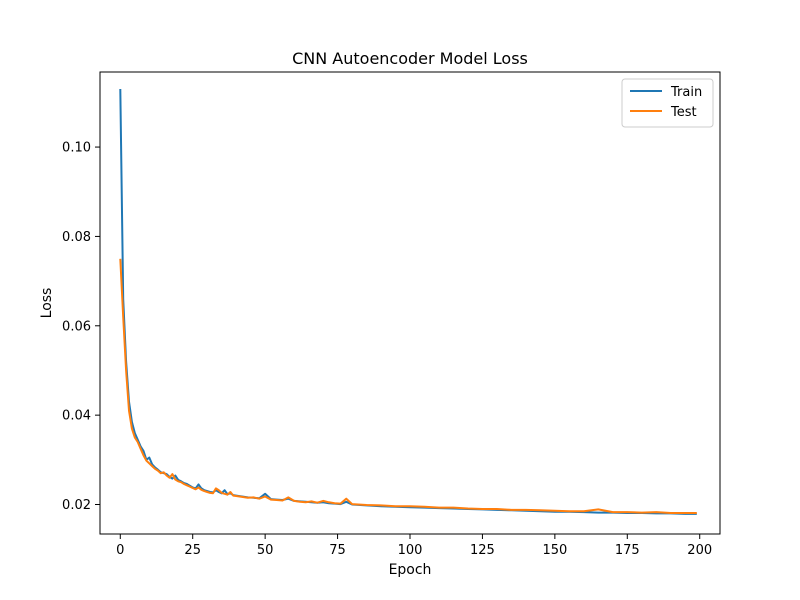 The image size is (800, 600). I want to click on y-axis: 0.02 0.04 0.06 0.08 0.10, so click(81, 327).